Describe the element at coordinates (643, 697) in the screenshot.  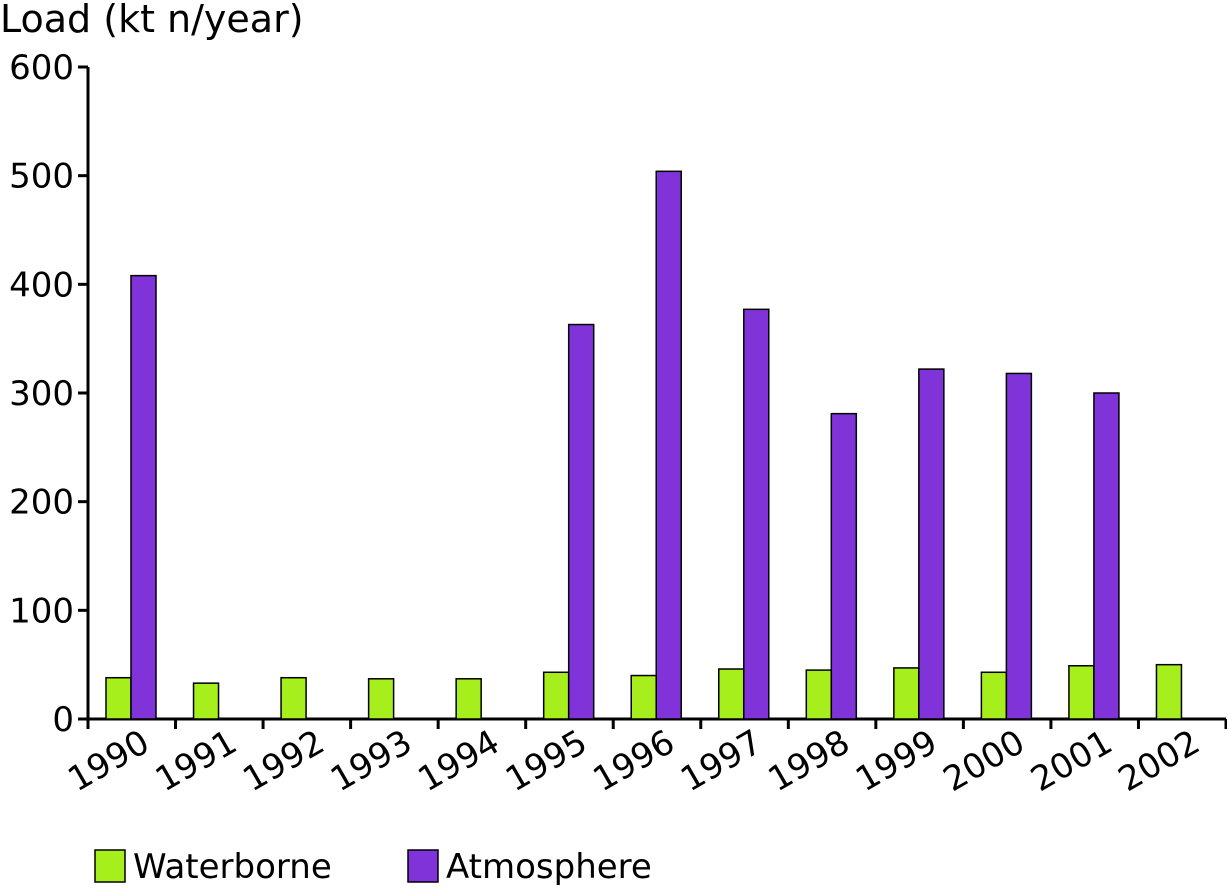
I see `bar-waterborne-1996` at that location.